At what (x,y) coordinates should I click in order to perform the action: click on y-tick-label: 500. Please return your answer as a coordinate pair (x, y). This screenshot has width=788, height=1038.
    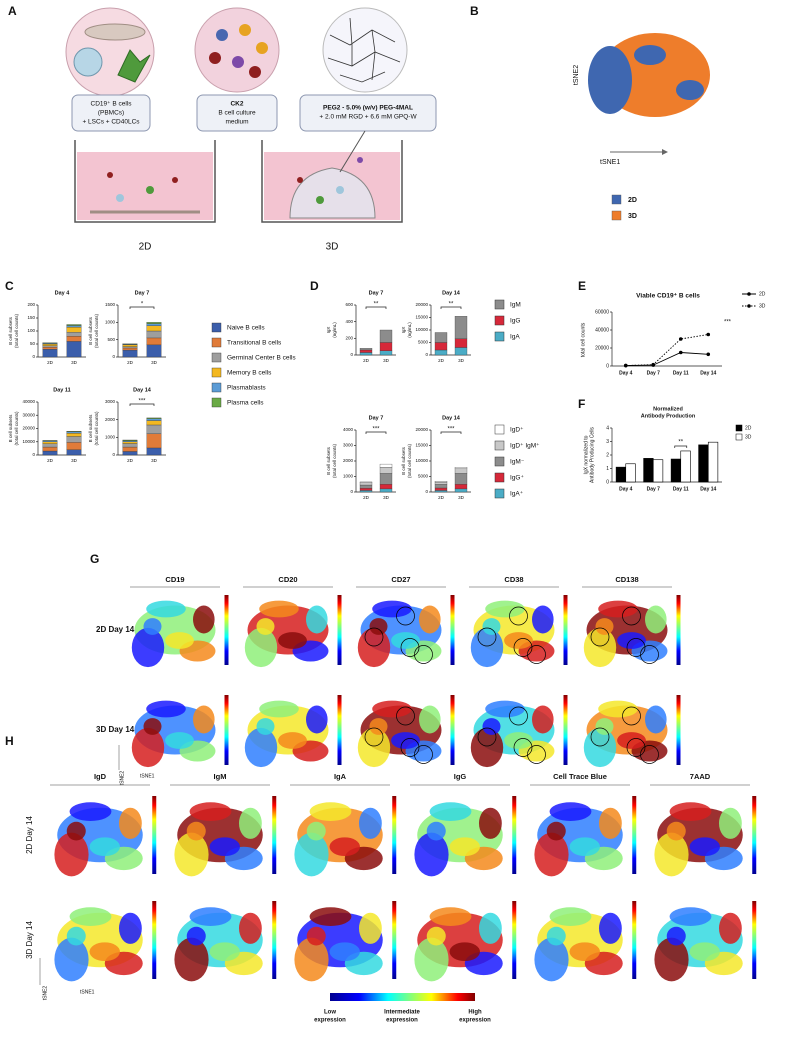
    Looking at the image, I should click on (111, 339).